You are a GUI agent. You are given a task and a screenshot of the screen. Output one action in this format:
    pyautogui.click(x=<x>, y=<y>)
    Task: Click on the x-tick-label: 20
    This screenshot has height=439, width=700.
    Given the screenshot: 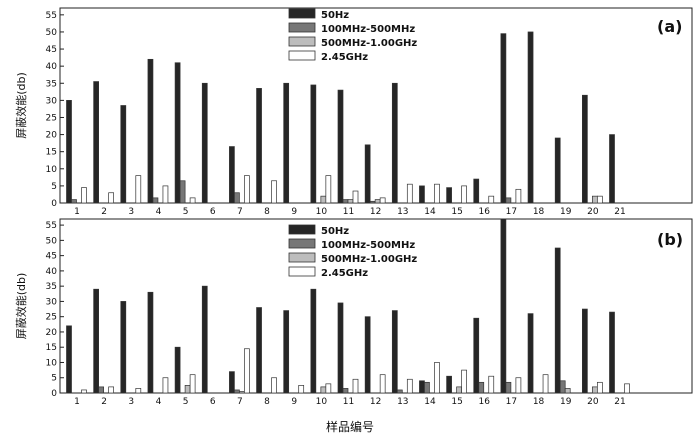 What is the action you would take?
    pyautogui.click(x=593, y=402)
    